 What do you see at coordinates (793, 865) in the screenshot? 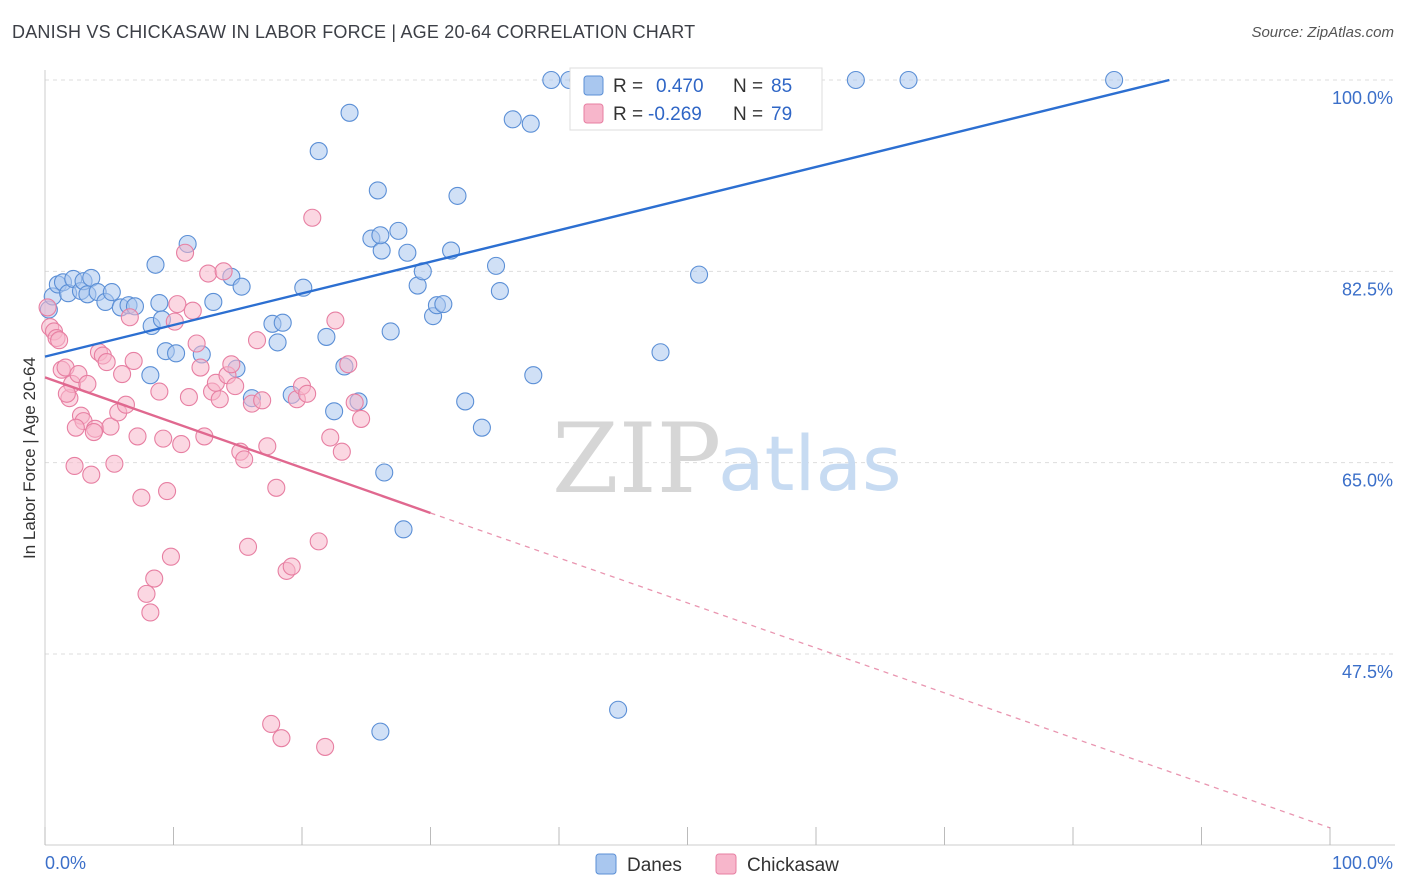
I see `bottom-legend-chickasaw: Chickasaw` at bounding box center [793, 865].